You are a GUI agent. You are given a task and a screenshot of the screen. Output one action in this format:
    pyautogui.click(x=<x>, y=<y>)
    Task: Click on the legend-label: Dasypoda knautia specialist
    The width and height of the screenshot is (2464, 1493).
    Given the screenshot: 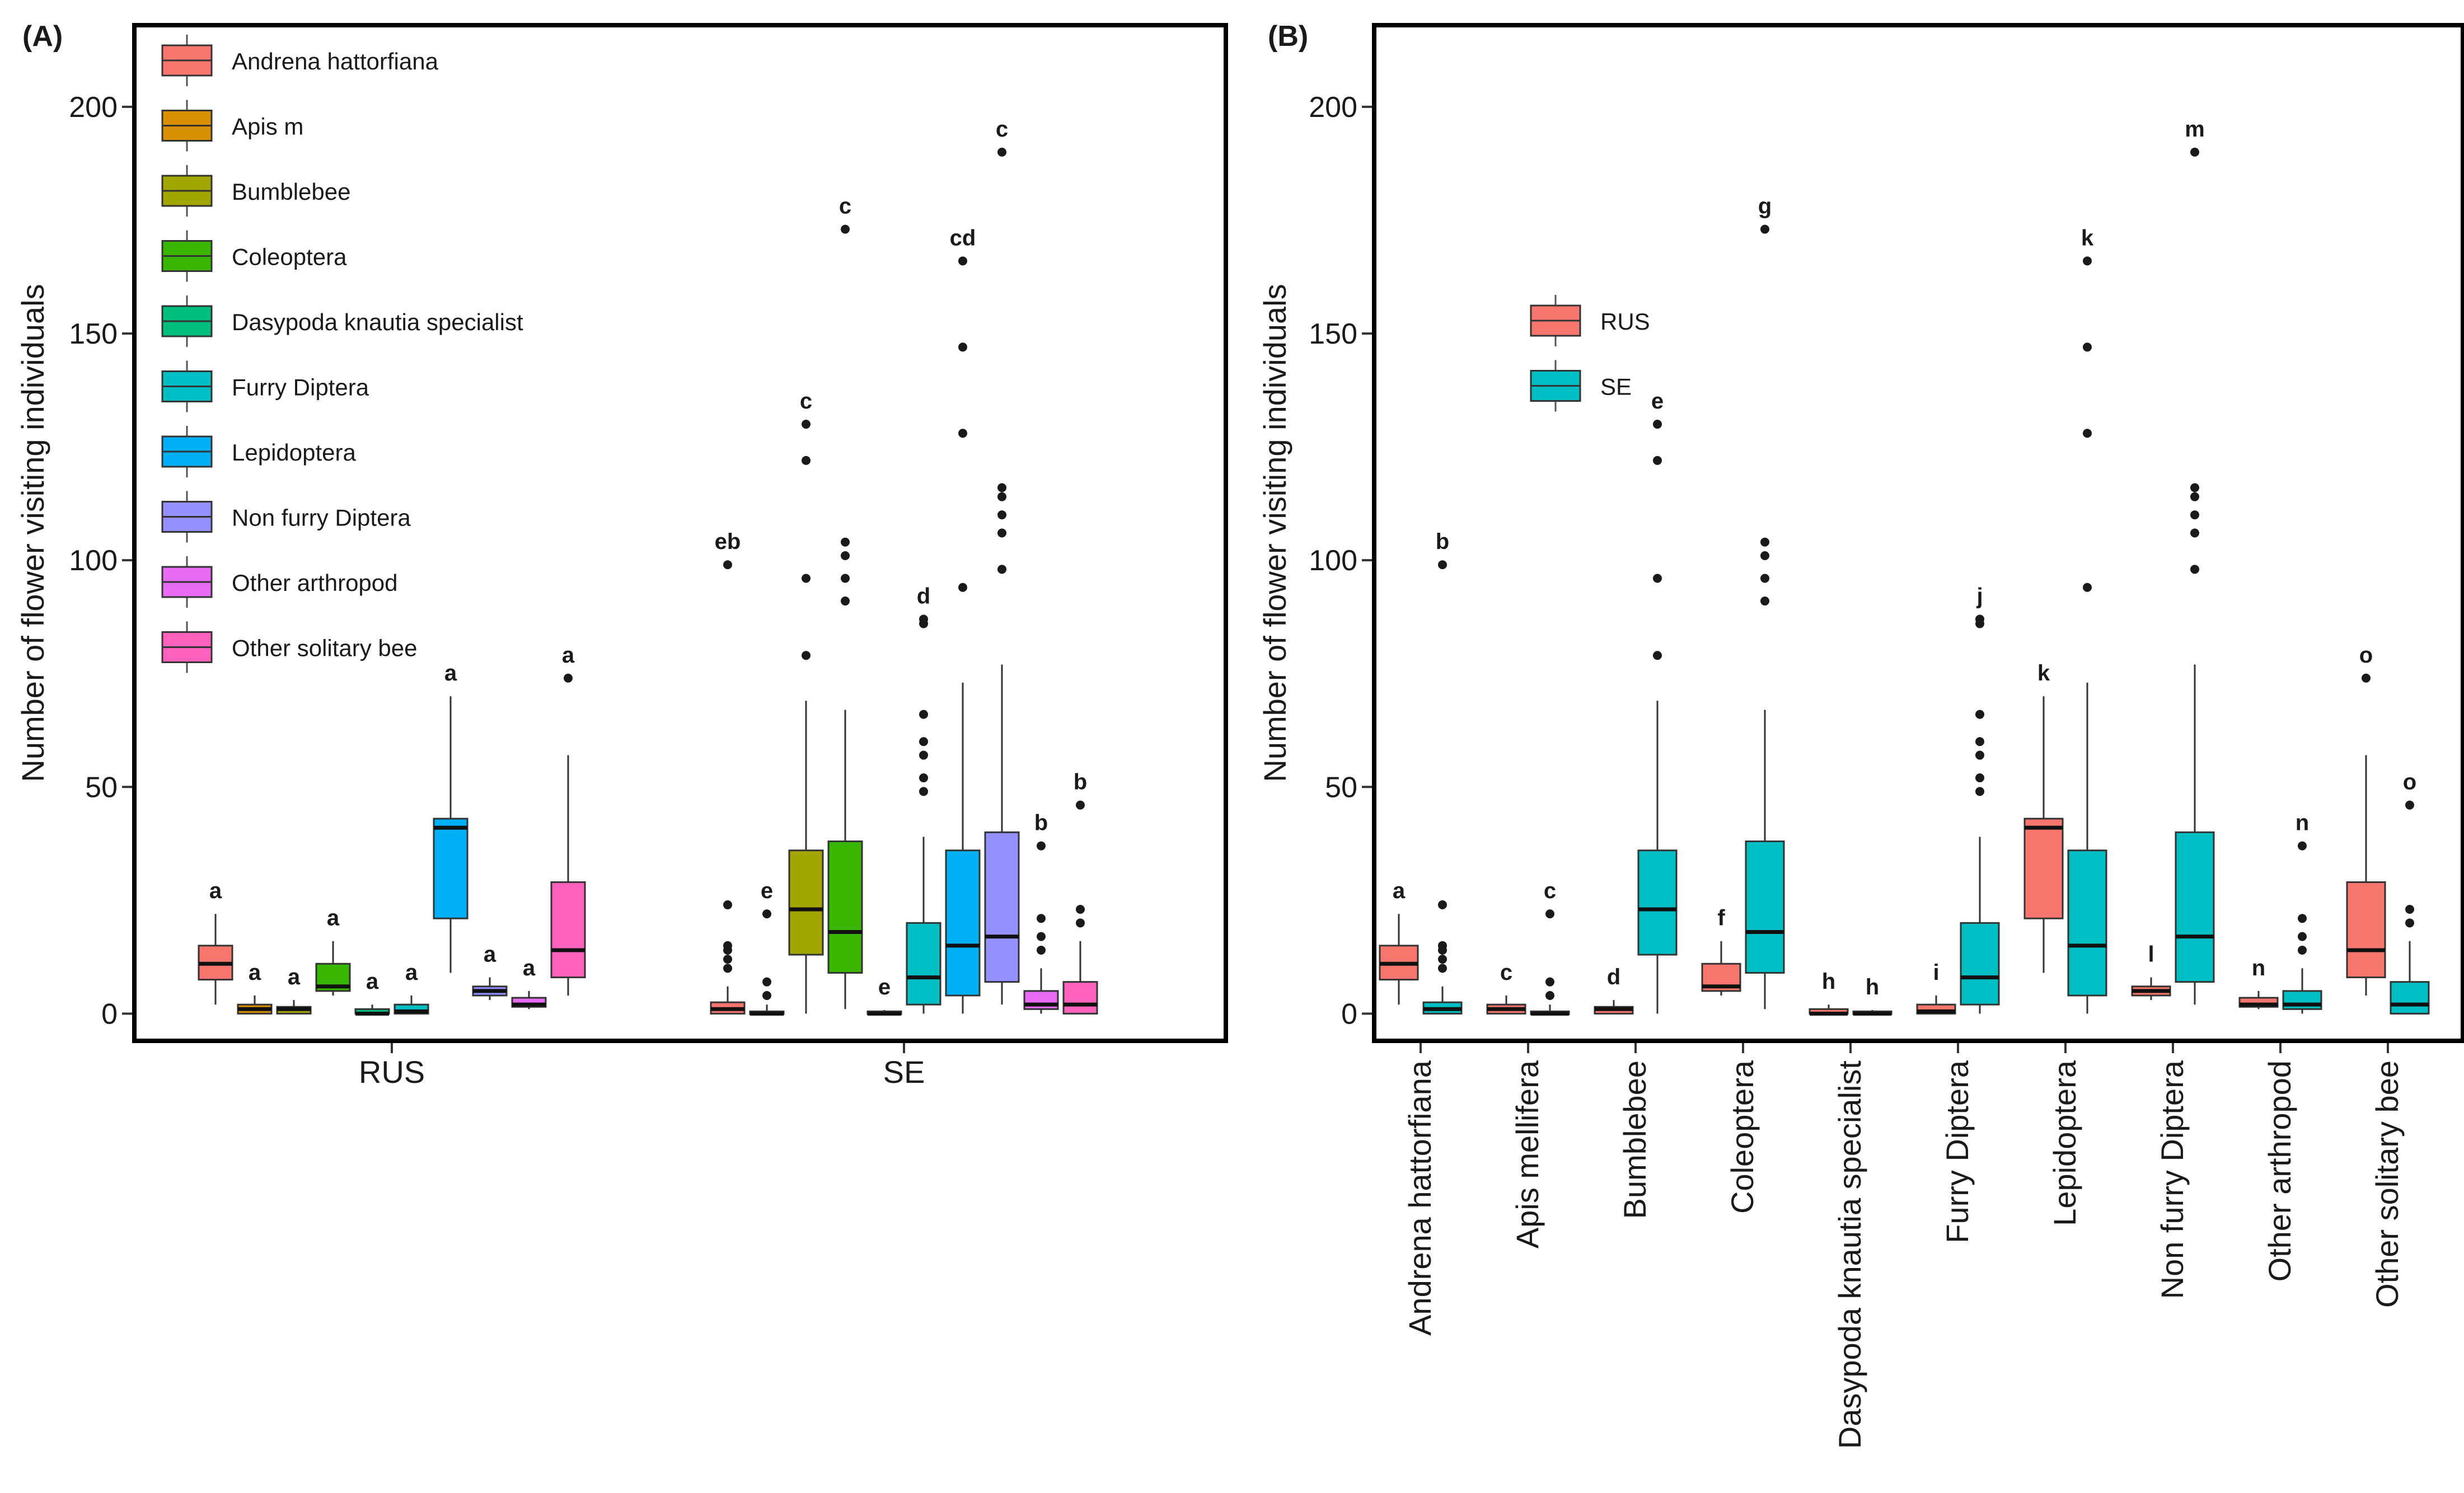 What is the action you would take?
    pyautogui.click(x=377, y=322)
    